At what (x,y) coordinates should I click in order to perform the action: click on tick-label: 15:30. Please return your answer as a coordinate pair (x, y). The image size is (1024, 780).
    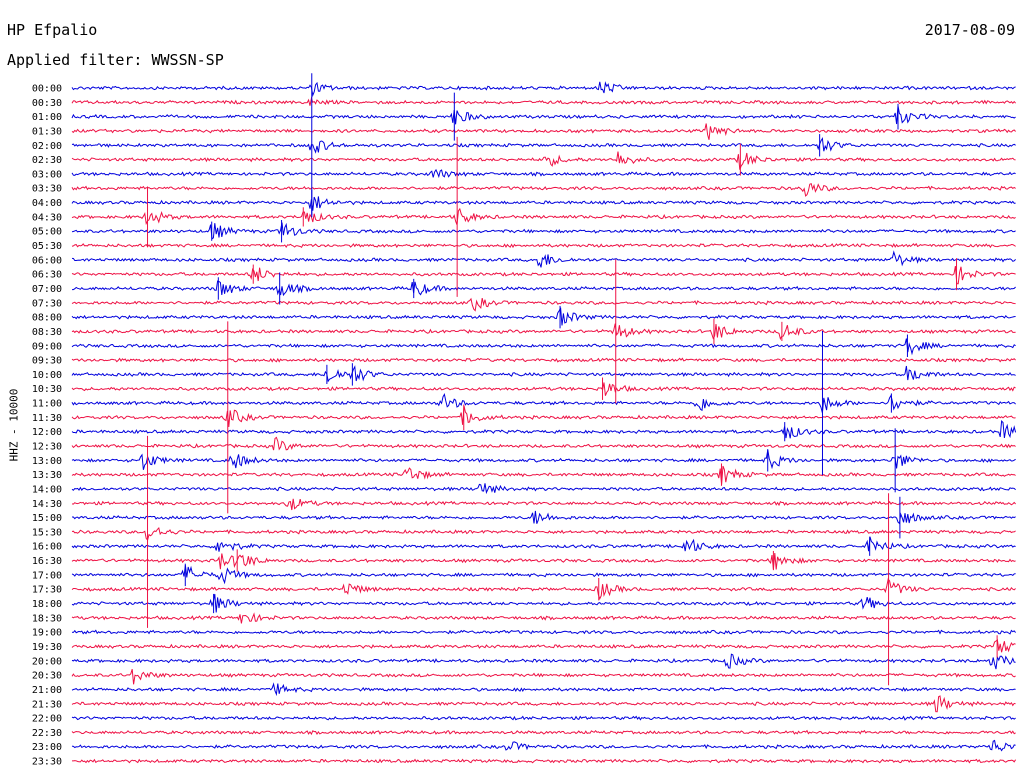
    Looking at the image, I should click on (47, 532).